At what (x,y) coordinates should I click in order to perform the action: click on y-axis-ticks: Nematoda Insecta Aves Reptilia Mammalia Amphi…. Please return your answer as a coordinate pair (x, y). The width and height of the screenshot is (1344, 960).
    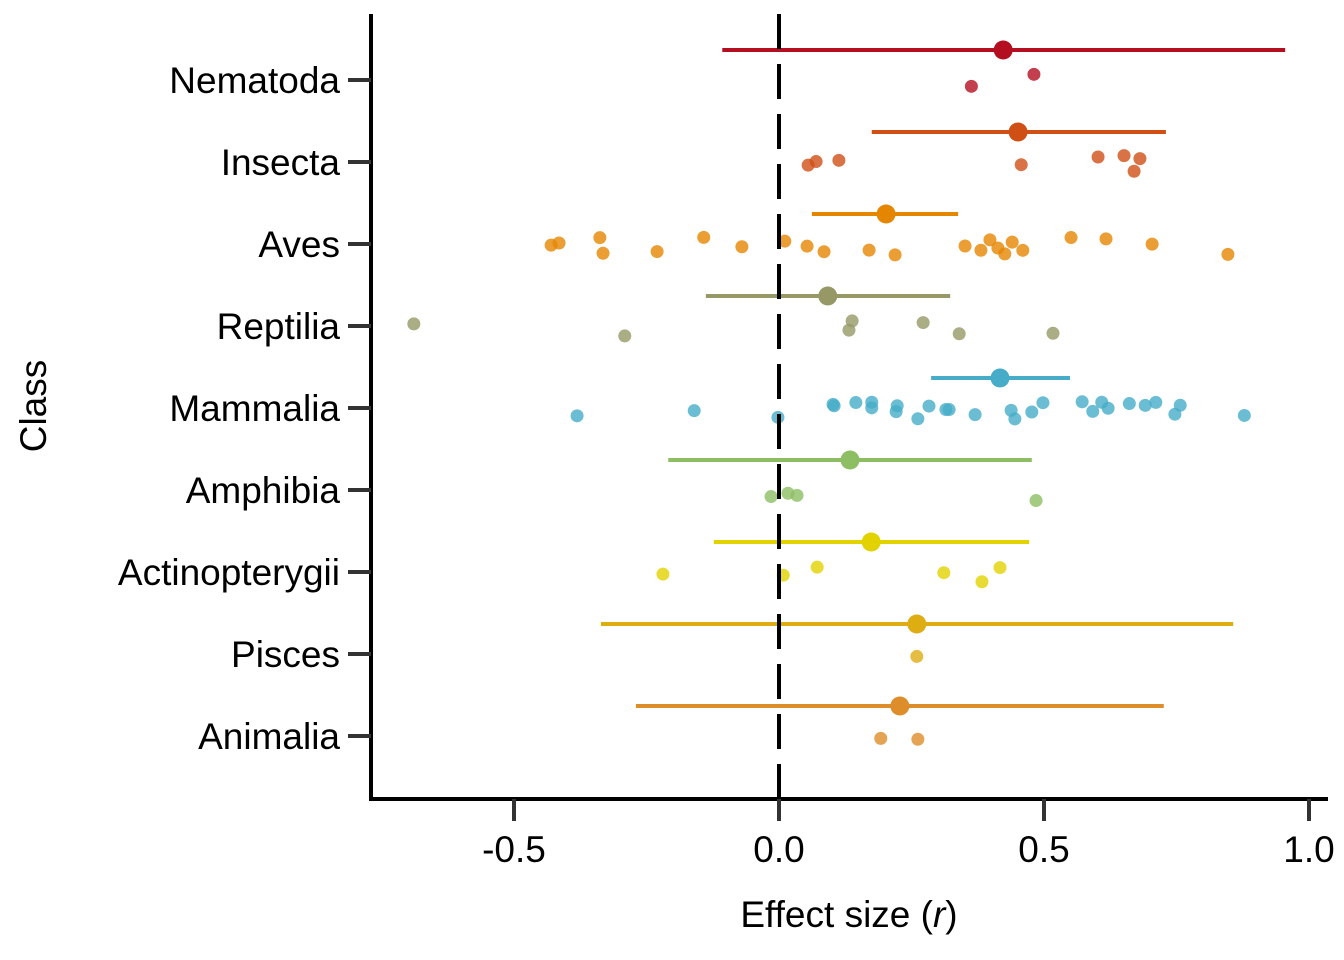
    Looking at the image, I should click on (244, 408).